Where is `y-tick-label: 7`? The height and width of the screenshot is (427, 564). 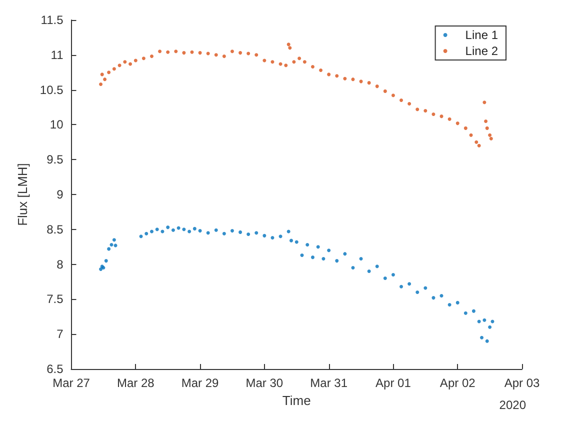
y-tick-label: 7 is located at coordinates (60, 334).